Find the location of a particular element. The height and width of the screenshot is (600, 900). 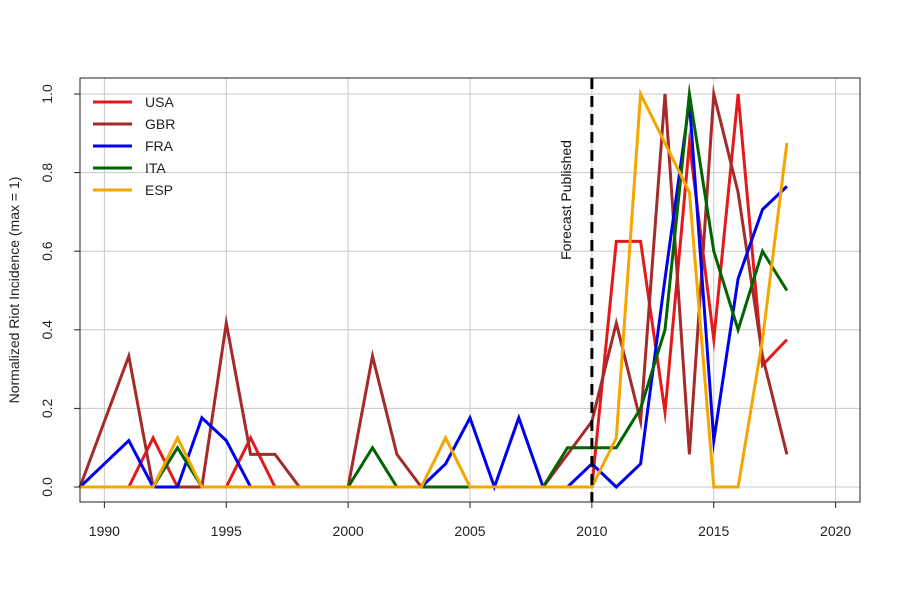

y-tick-label: 0.6 is located at coordinates (47, 251).